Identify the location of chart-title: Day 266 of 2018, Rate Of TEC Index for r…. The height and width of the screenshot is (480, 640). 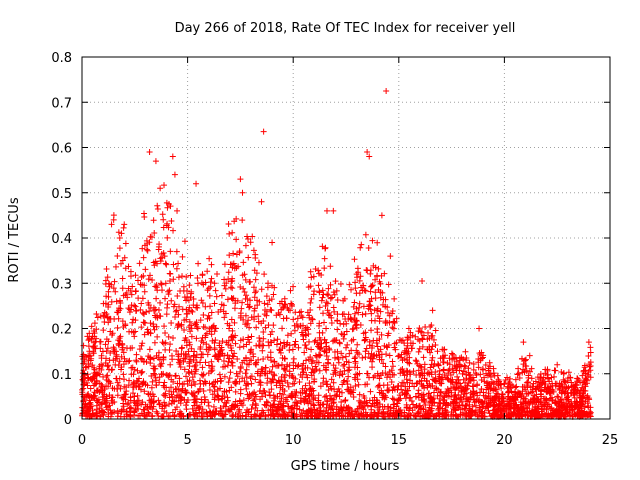
(345, 28).